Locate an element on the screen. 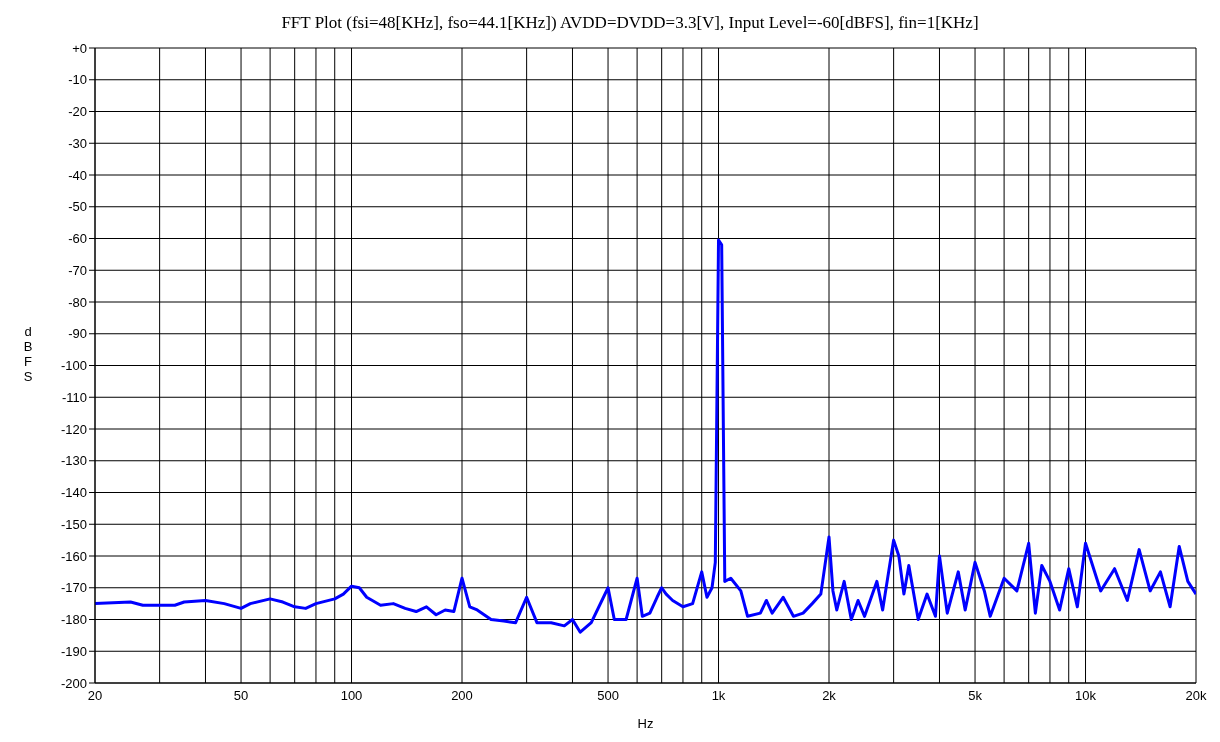 This screenshot has height=742, width=1220. x-tick-label: 5k is located at coordinates (975, 696).